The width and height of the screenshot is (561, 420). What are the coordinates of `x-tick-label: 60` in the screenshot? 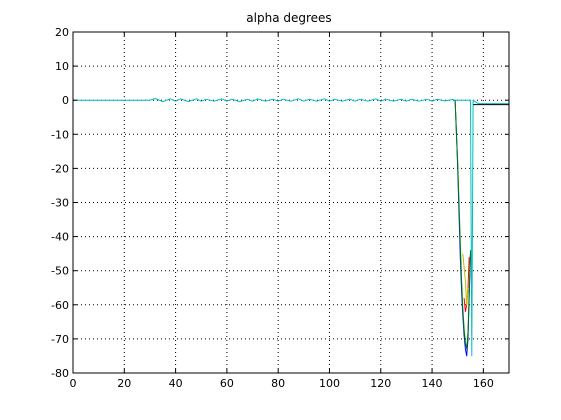 It's located at (227, 383).